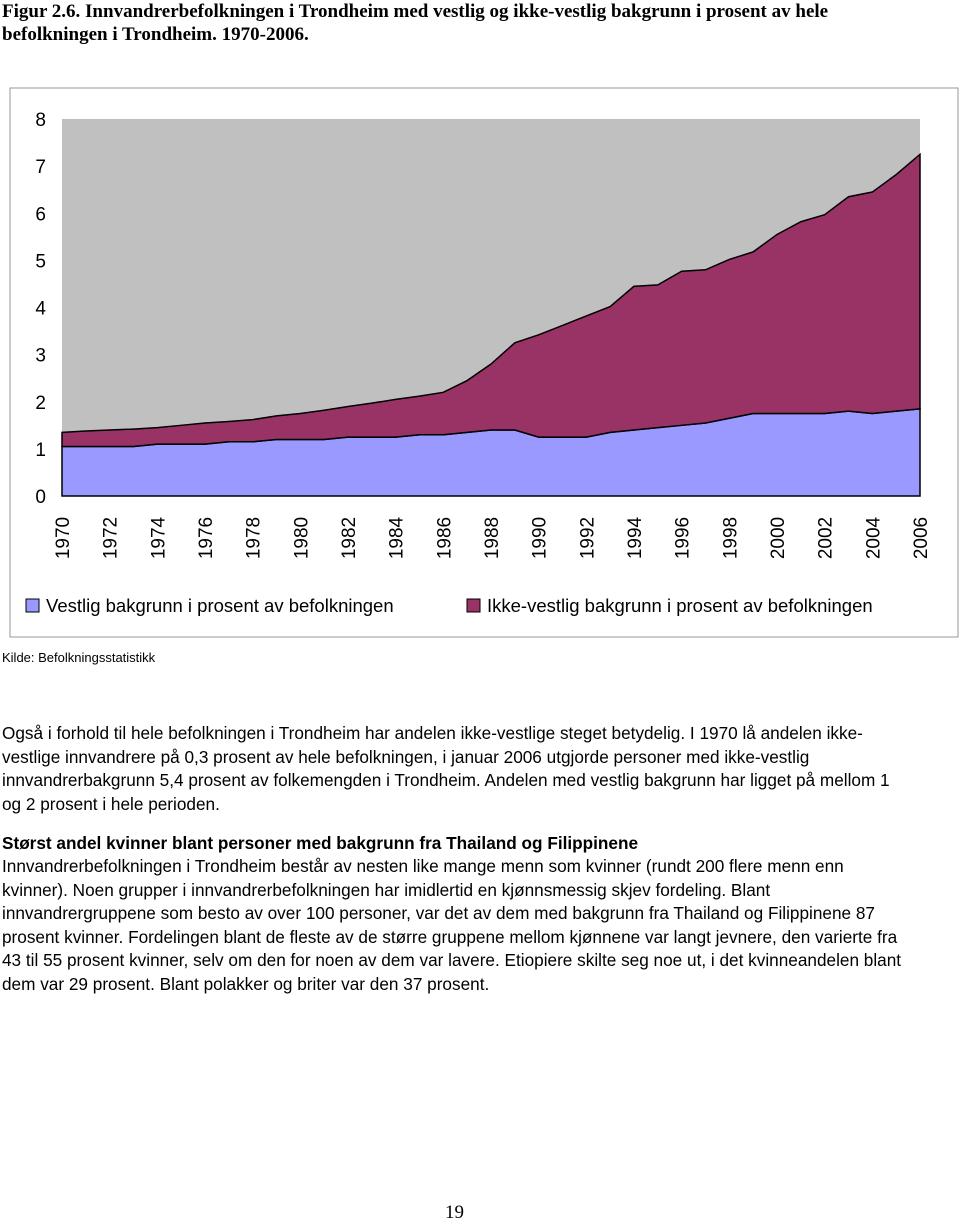  What do you see at coordinates (111, 538) in the screenshot?
I see `x-tick-label: 1972` at bounding box center [111, 538].